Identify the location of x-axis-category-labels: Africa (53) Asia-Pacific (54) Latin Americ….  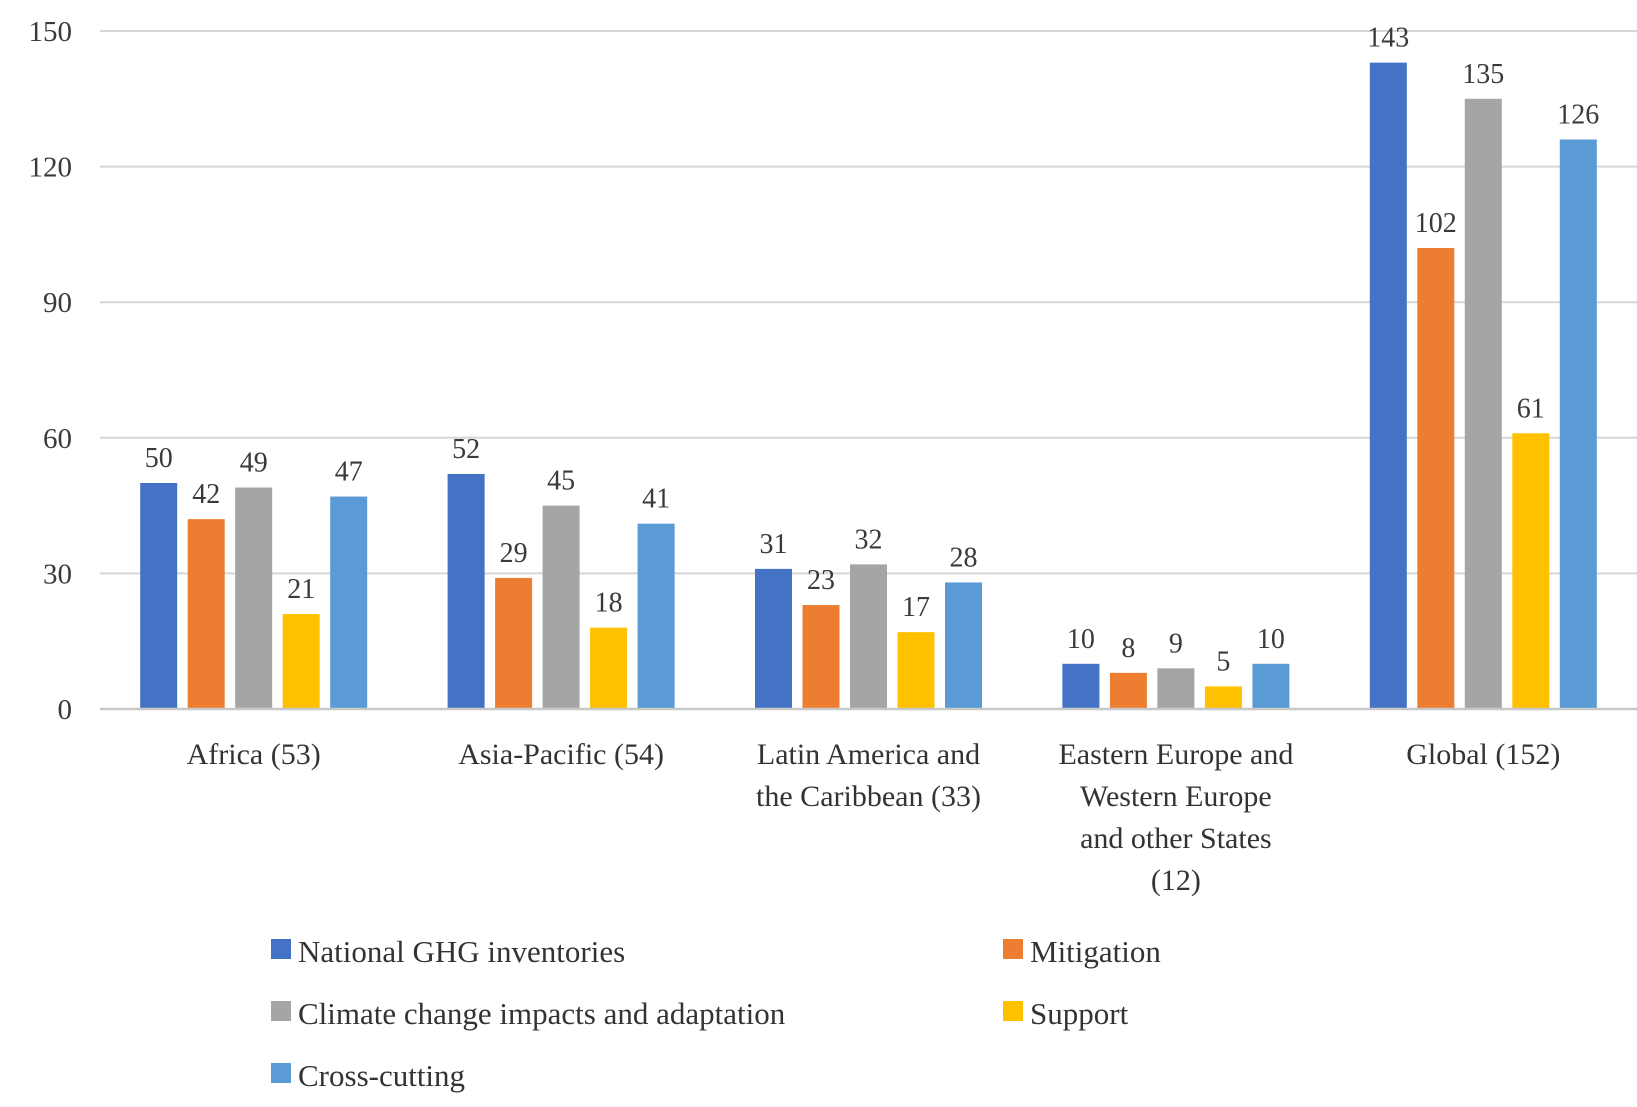
(874, 817).